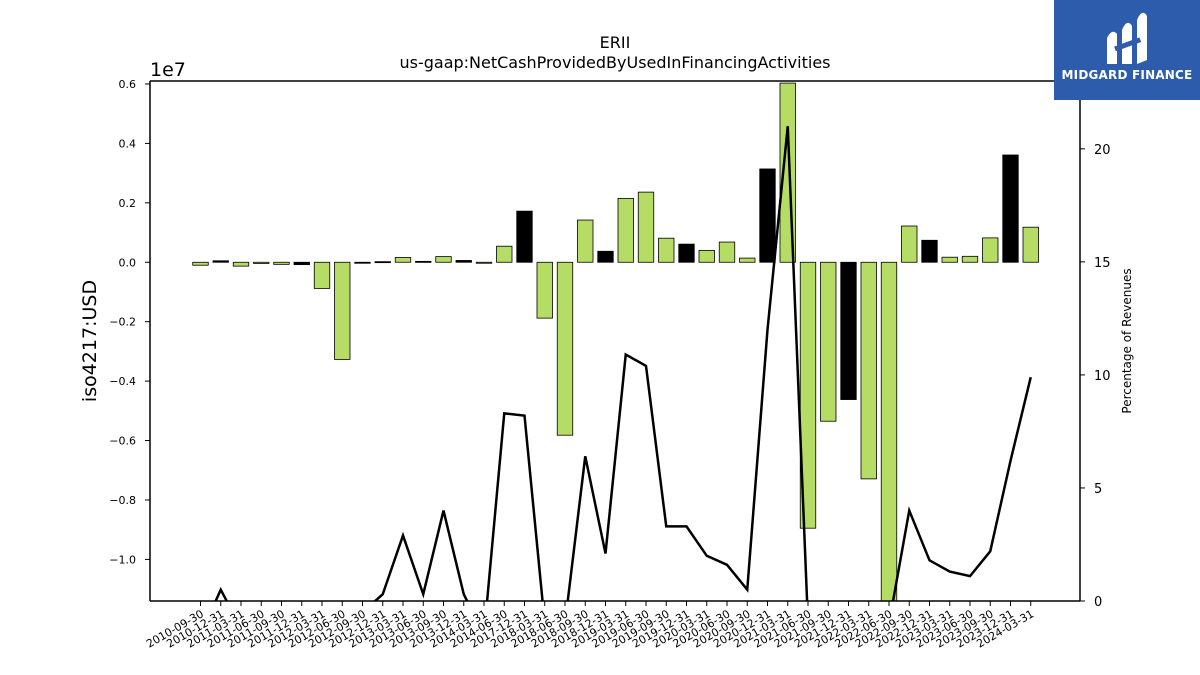 This screenshot has width=1200, height=675. Describe the element at coordinates (122, 381) in the screenshot. I see `y-tick-label: −0.4` at that location.